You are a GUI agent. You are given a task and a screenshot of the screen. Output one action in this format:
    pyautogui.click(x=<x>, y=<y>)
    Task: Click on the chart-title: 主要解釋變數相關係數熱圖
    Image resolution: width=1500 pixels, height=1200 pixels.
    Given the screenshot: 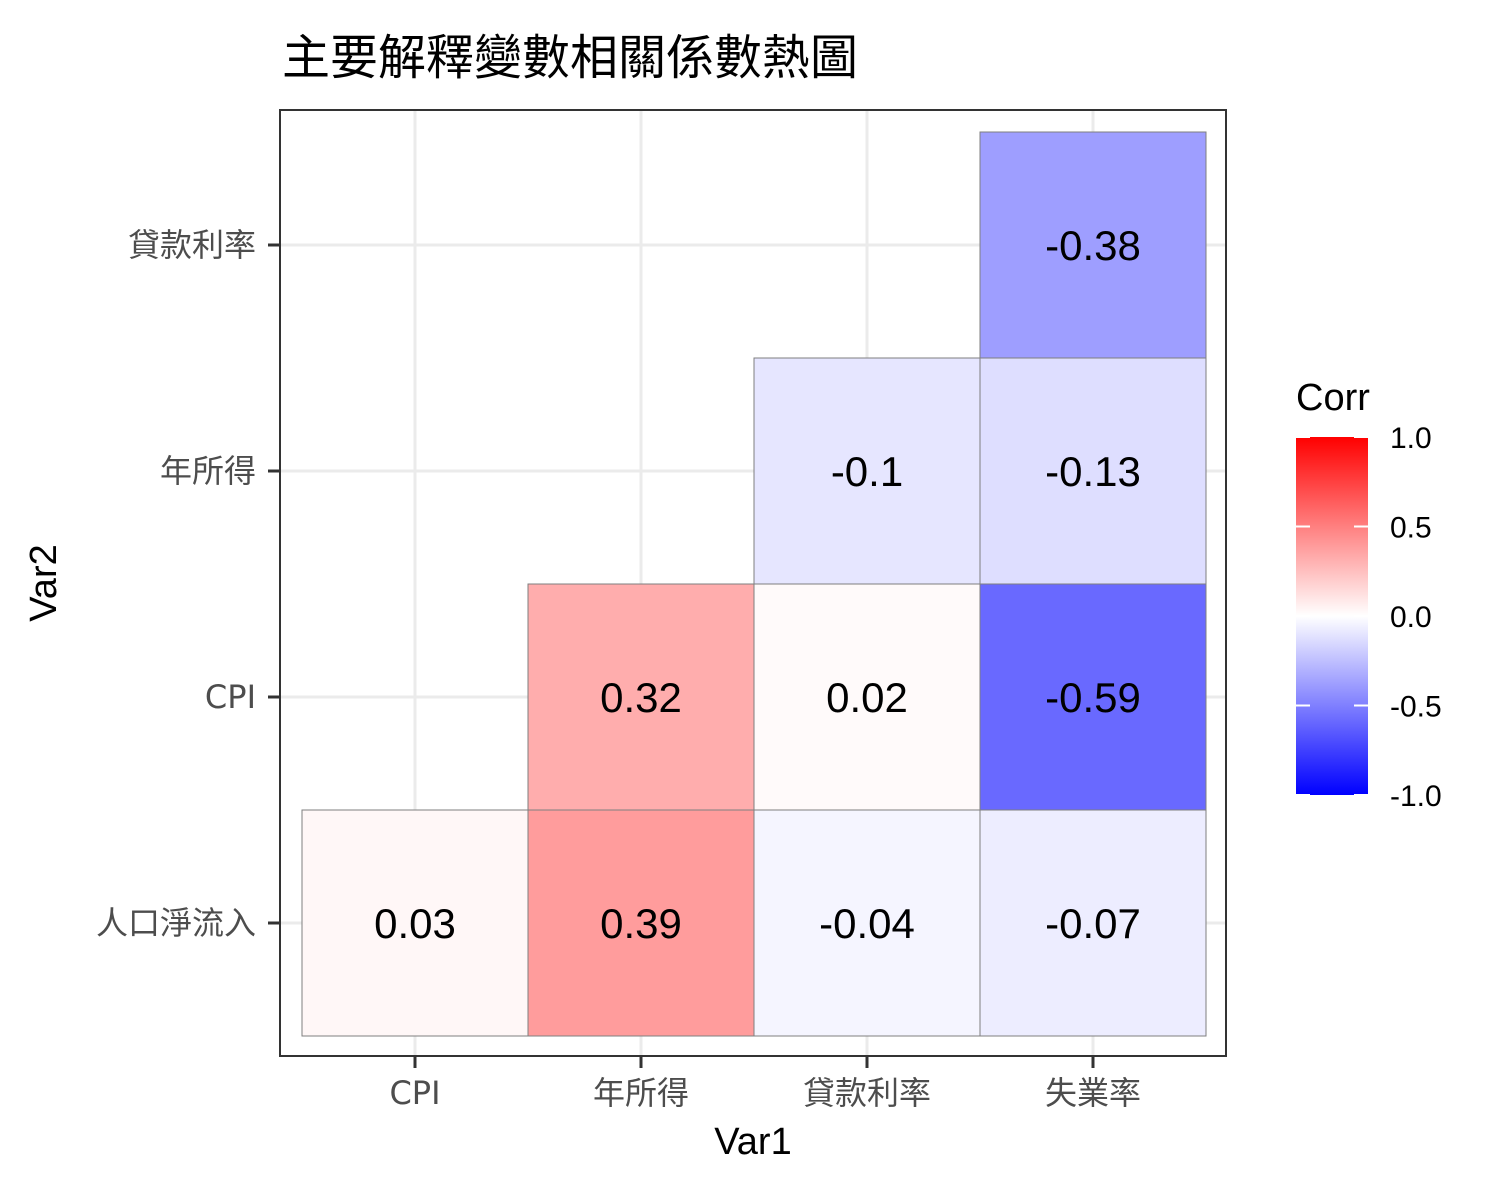 What is the action you would take?
    pyautogui.click(x=570, y=58)
    